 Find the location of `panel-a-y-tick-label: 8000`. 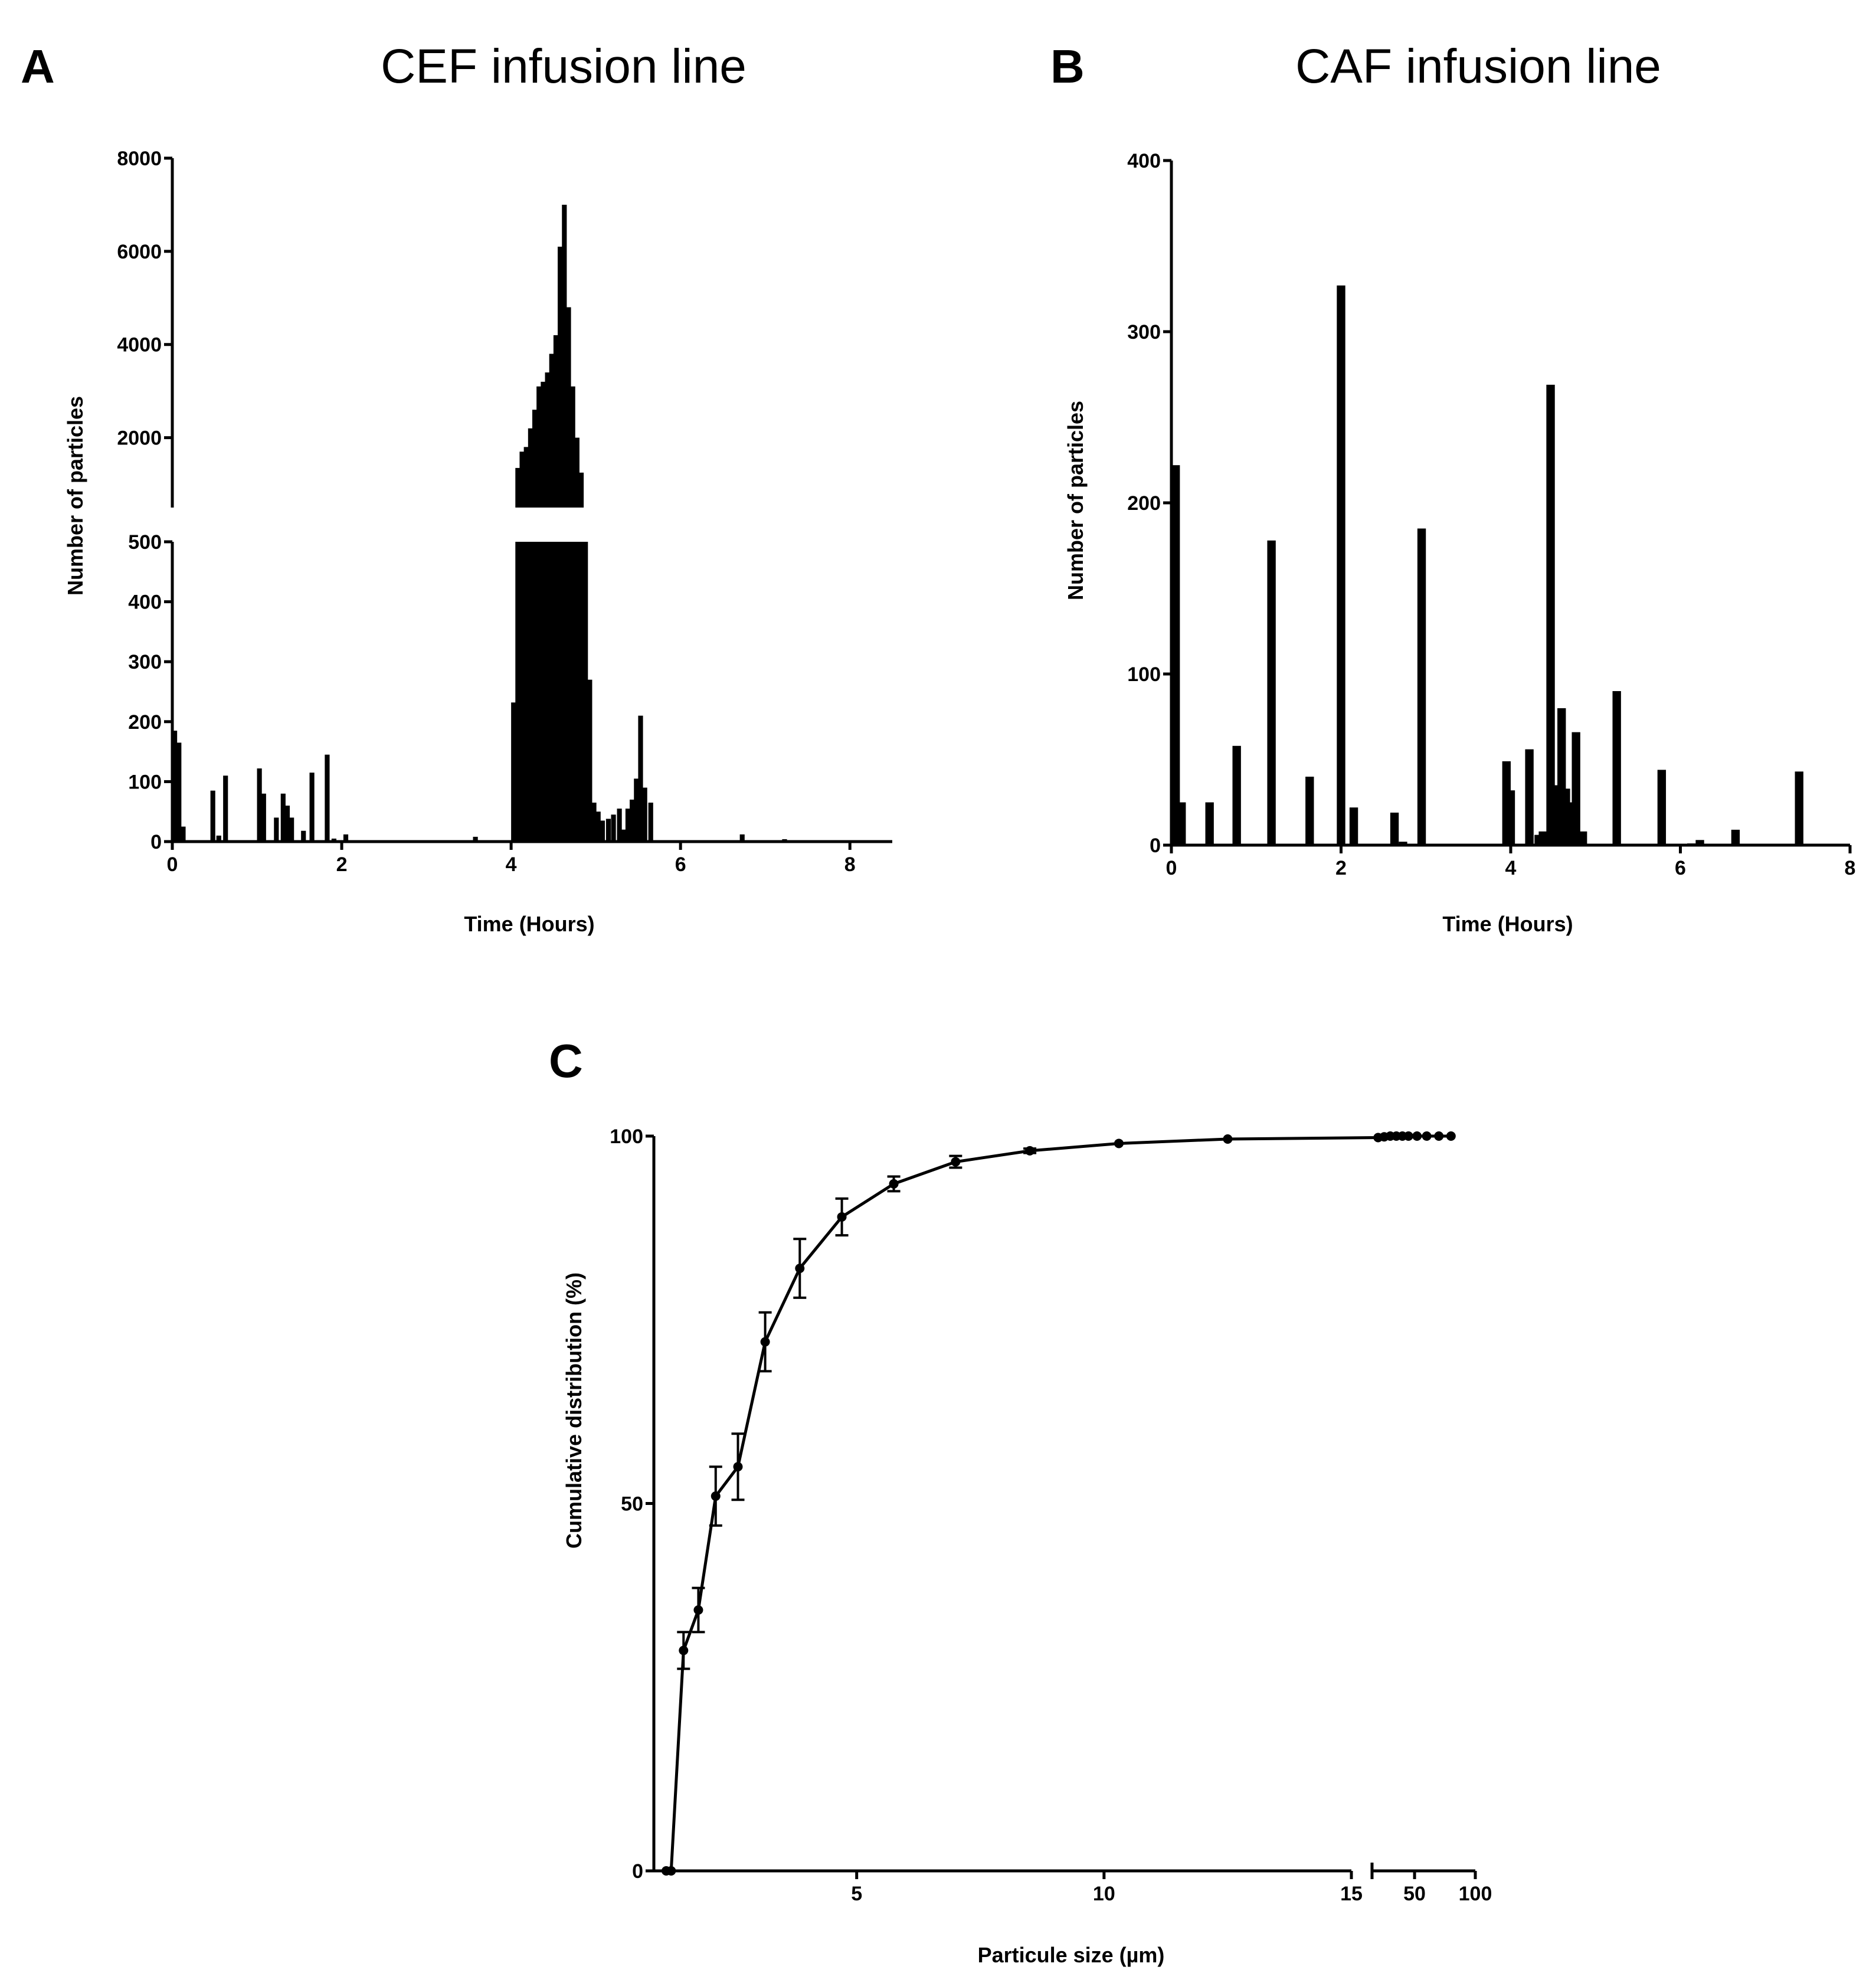

panel-a-y-tick-label: 8000 is located at coordinates (139, 159).